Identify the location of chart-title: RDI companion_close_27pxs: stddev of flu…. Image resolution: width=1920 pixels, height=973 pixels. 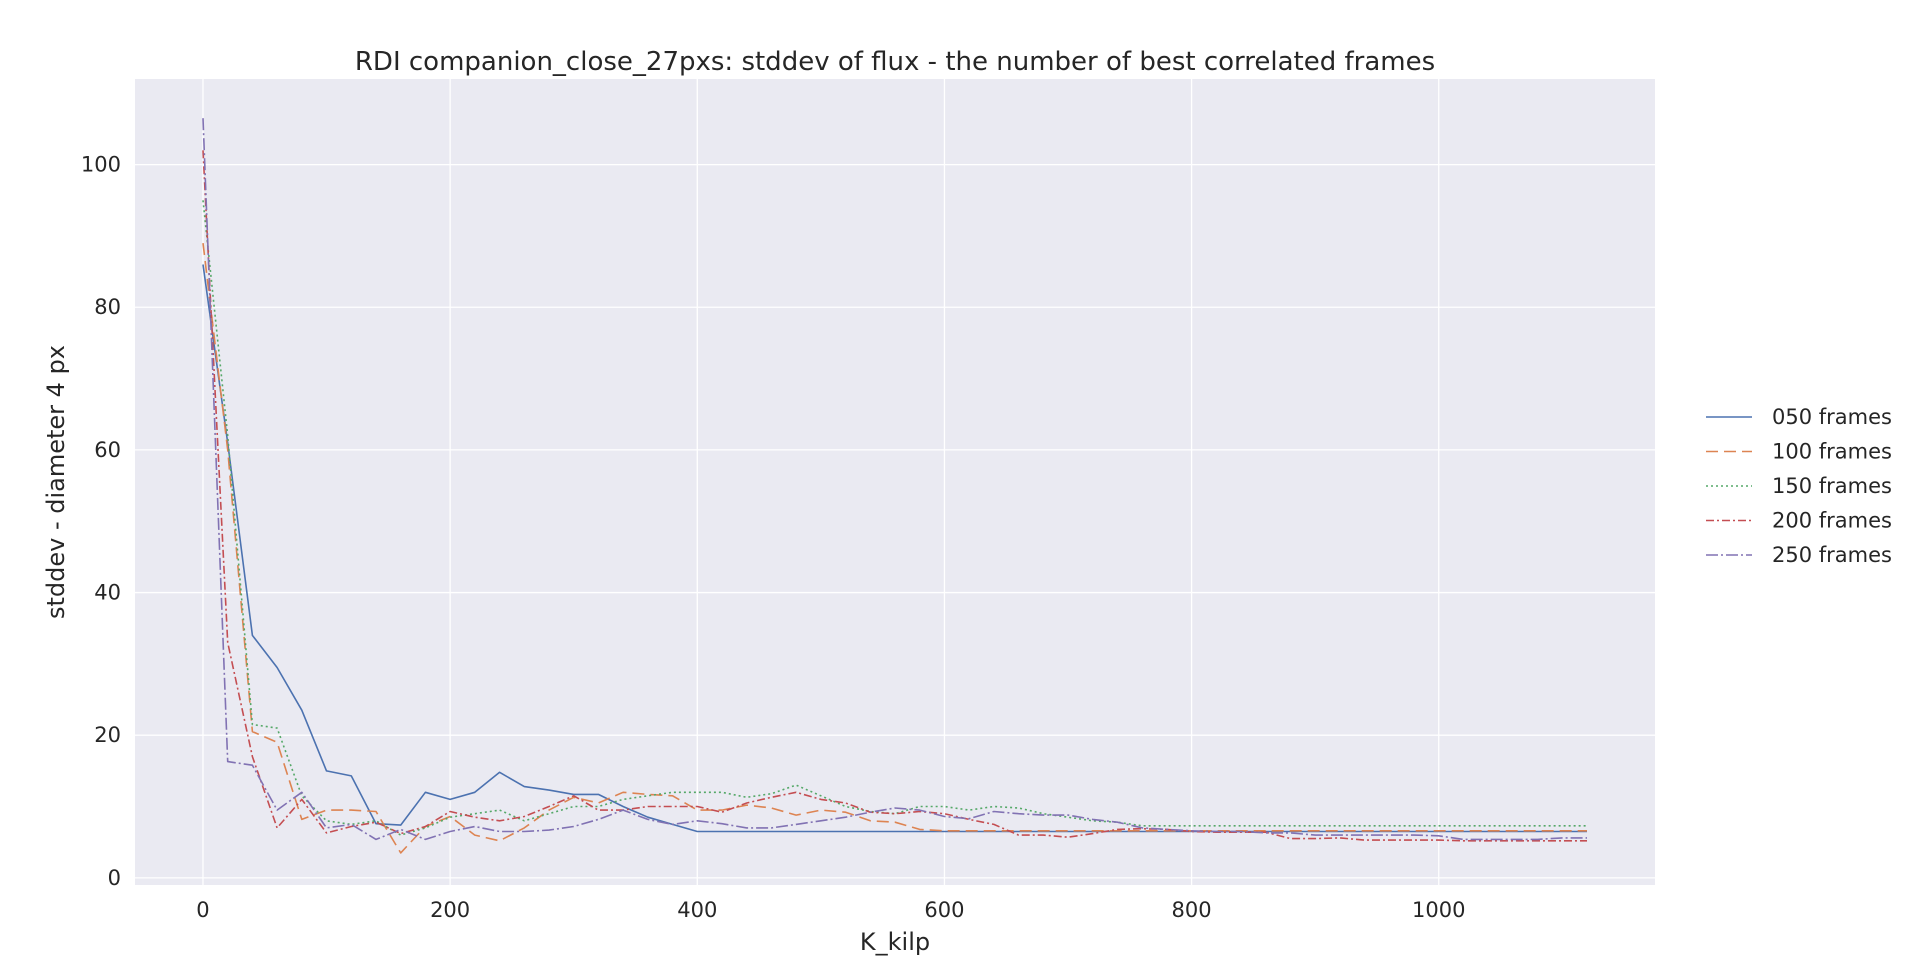
(895, 62).